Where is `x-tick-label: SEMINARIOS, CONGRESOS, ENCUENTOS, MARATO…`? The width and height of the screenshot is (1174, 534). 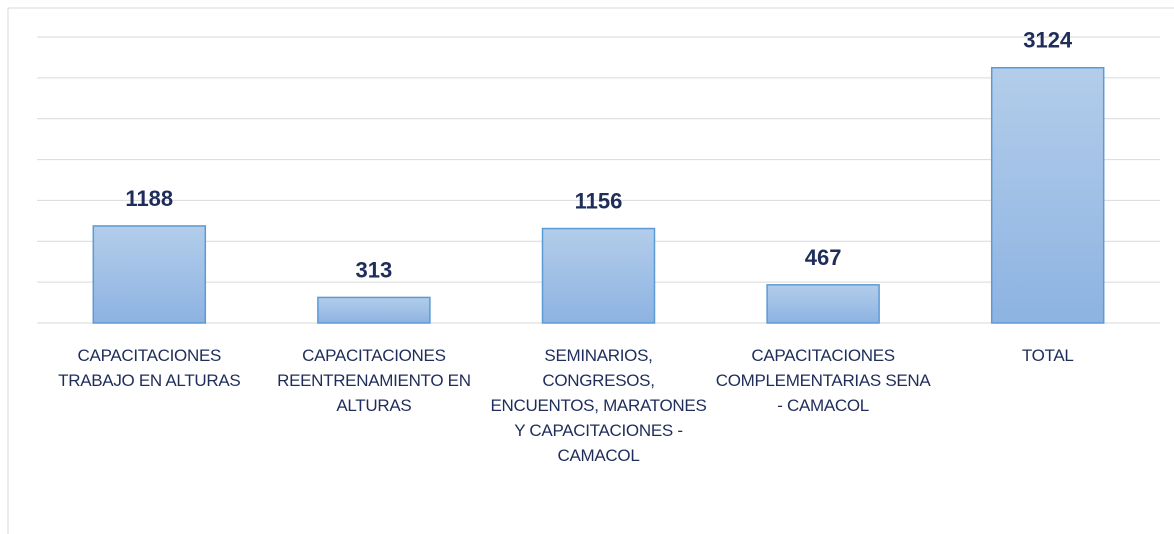
x-tick-label: SEMINARIOS, CONGRESOS, ENCUENTOS, MARATO… is located at coordinates (598, 405).